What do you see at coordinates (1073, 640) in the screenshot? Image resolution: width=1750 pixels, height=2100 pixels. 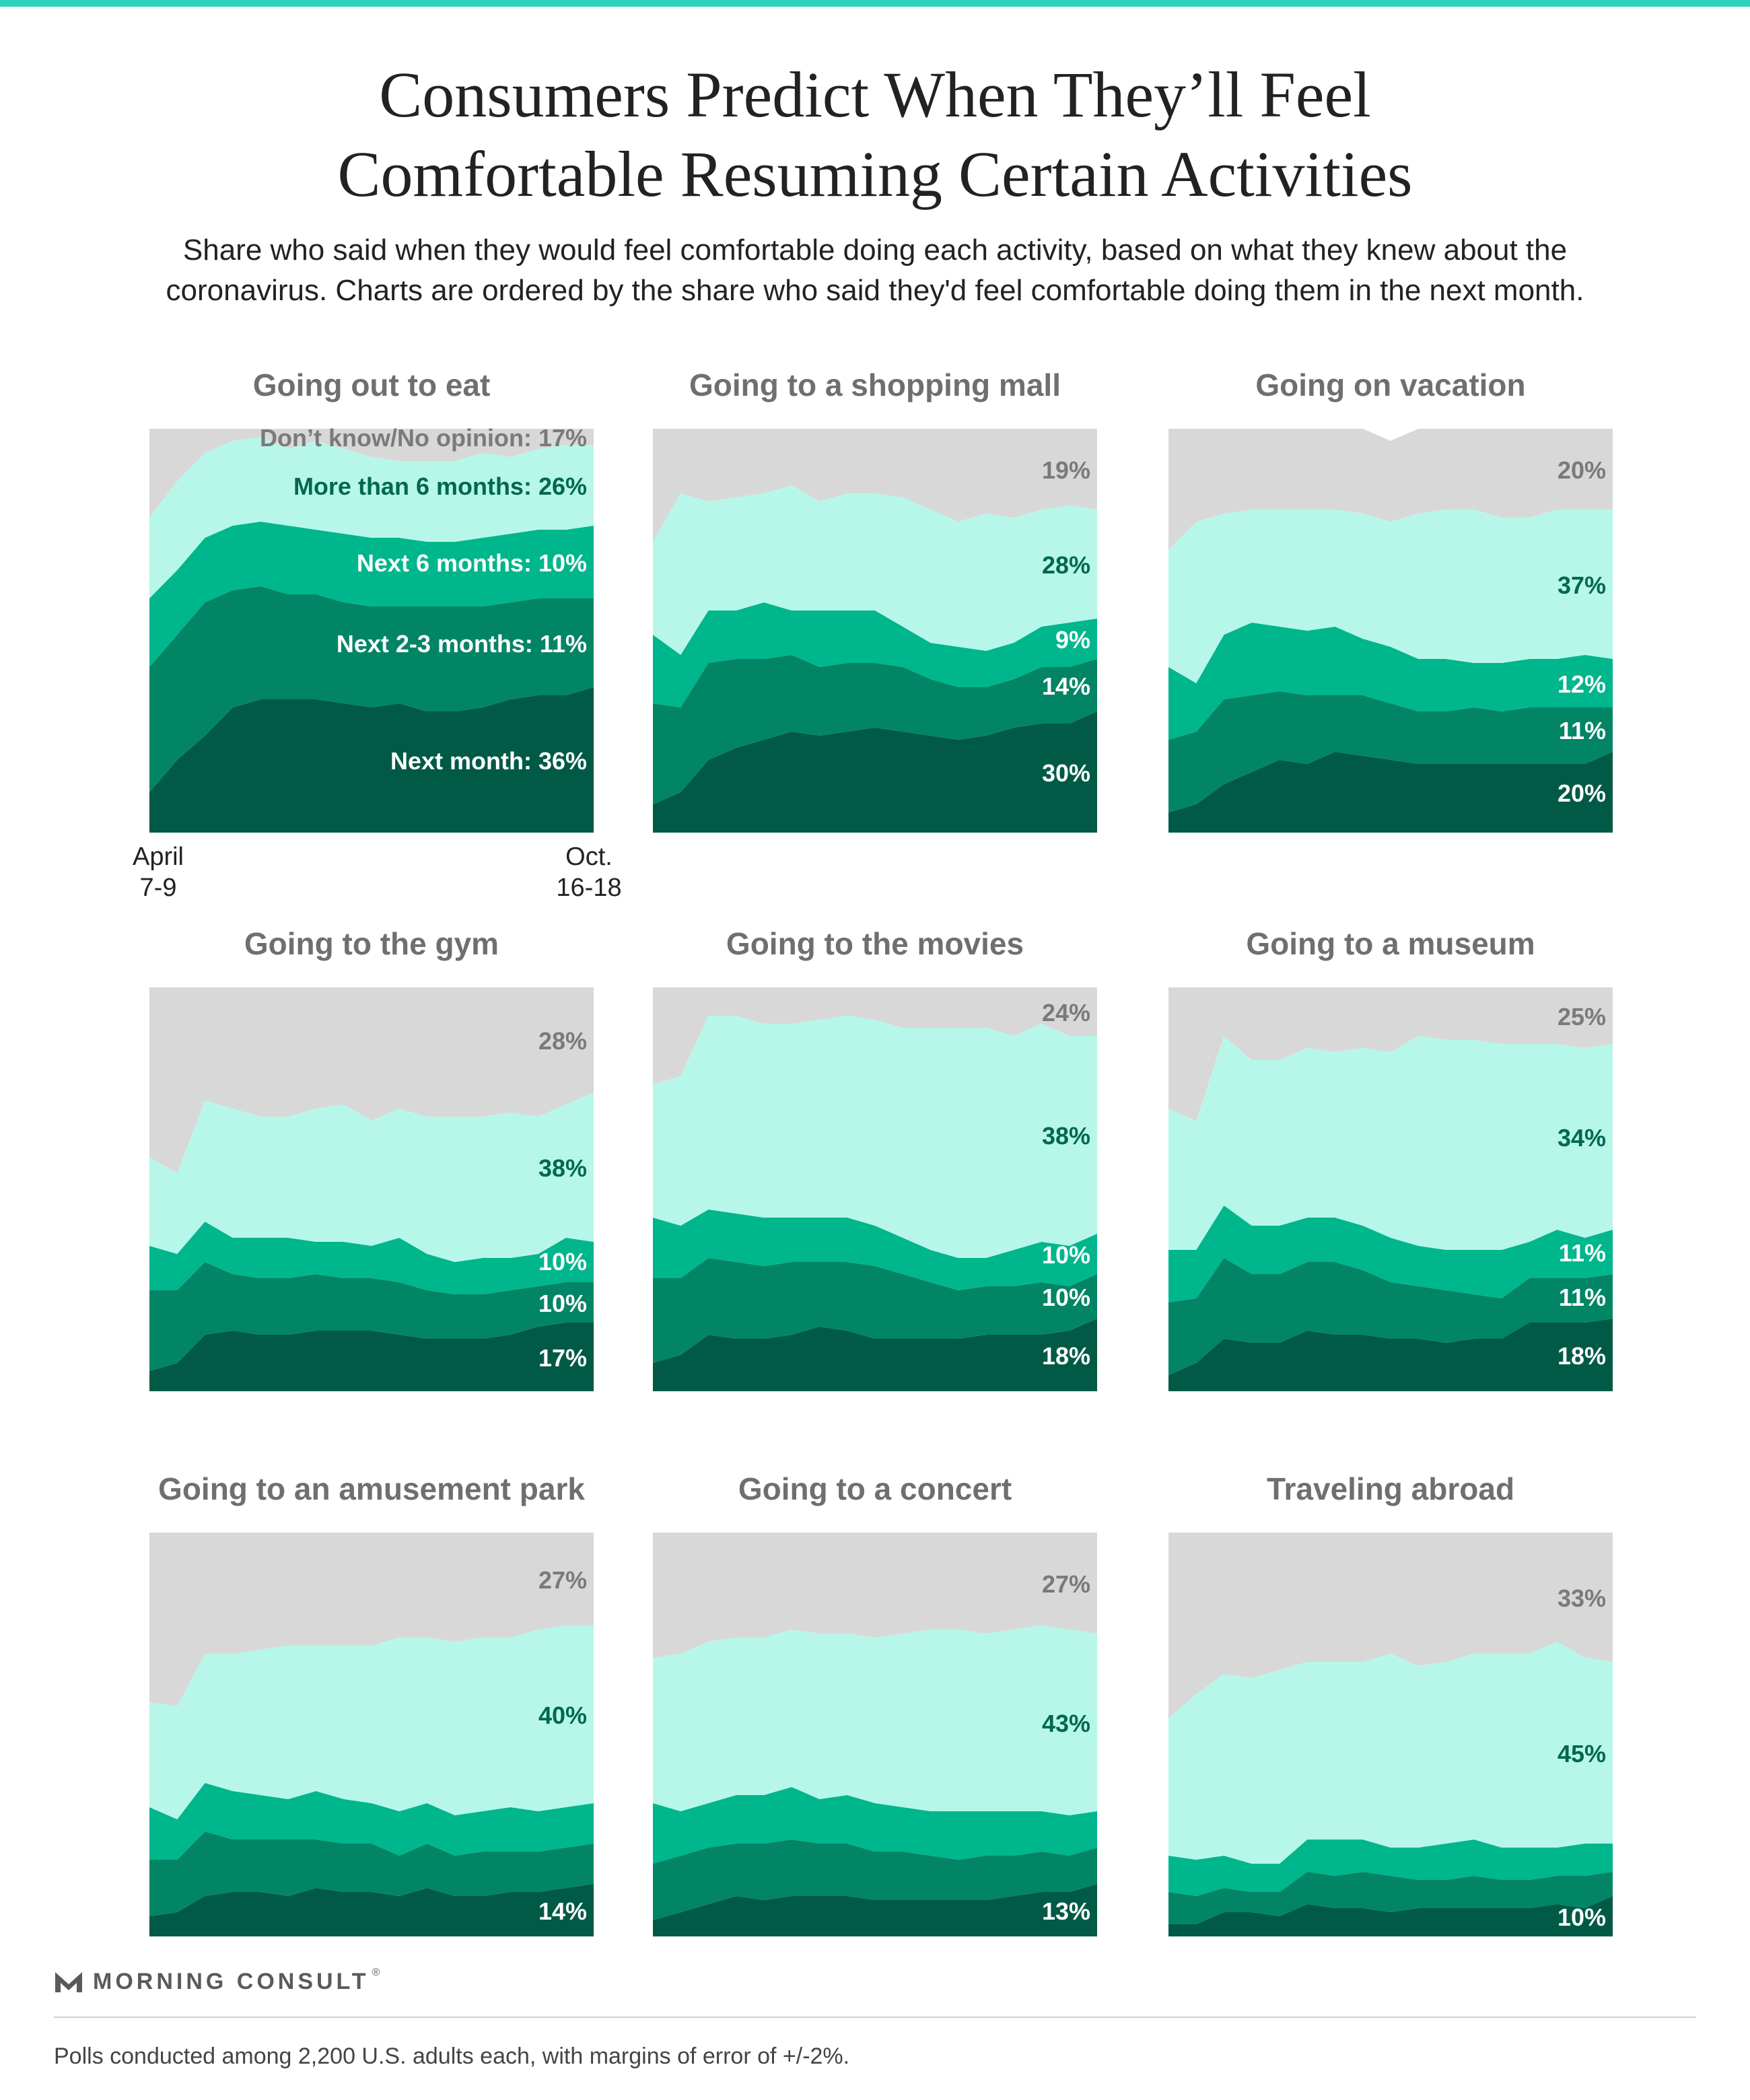 I see `series-label-next-6-months: 9%` at bounding box center [1073, 640].